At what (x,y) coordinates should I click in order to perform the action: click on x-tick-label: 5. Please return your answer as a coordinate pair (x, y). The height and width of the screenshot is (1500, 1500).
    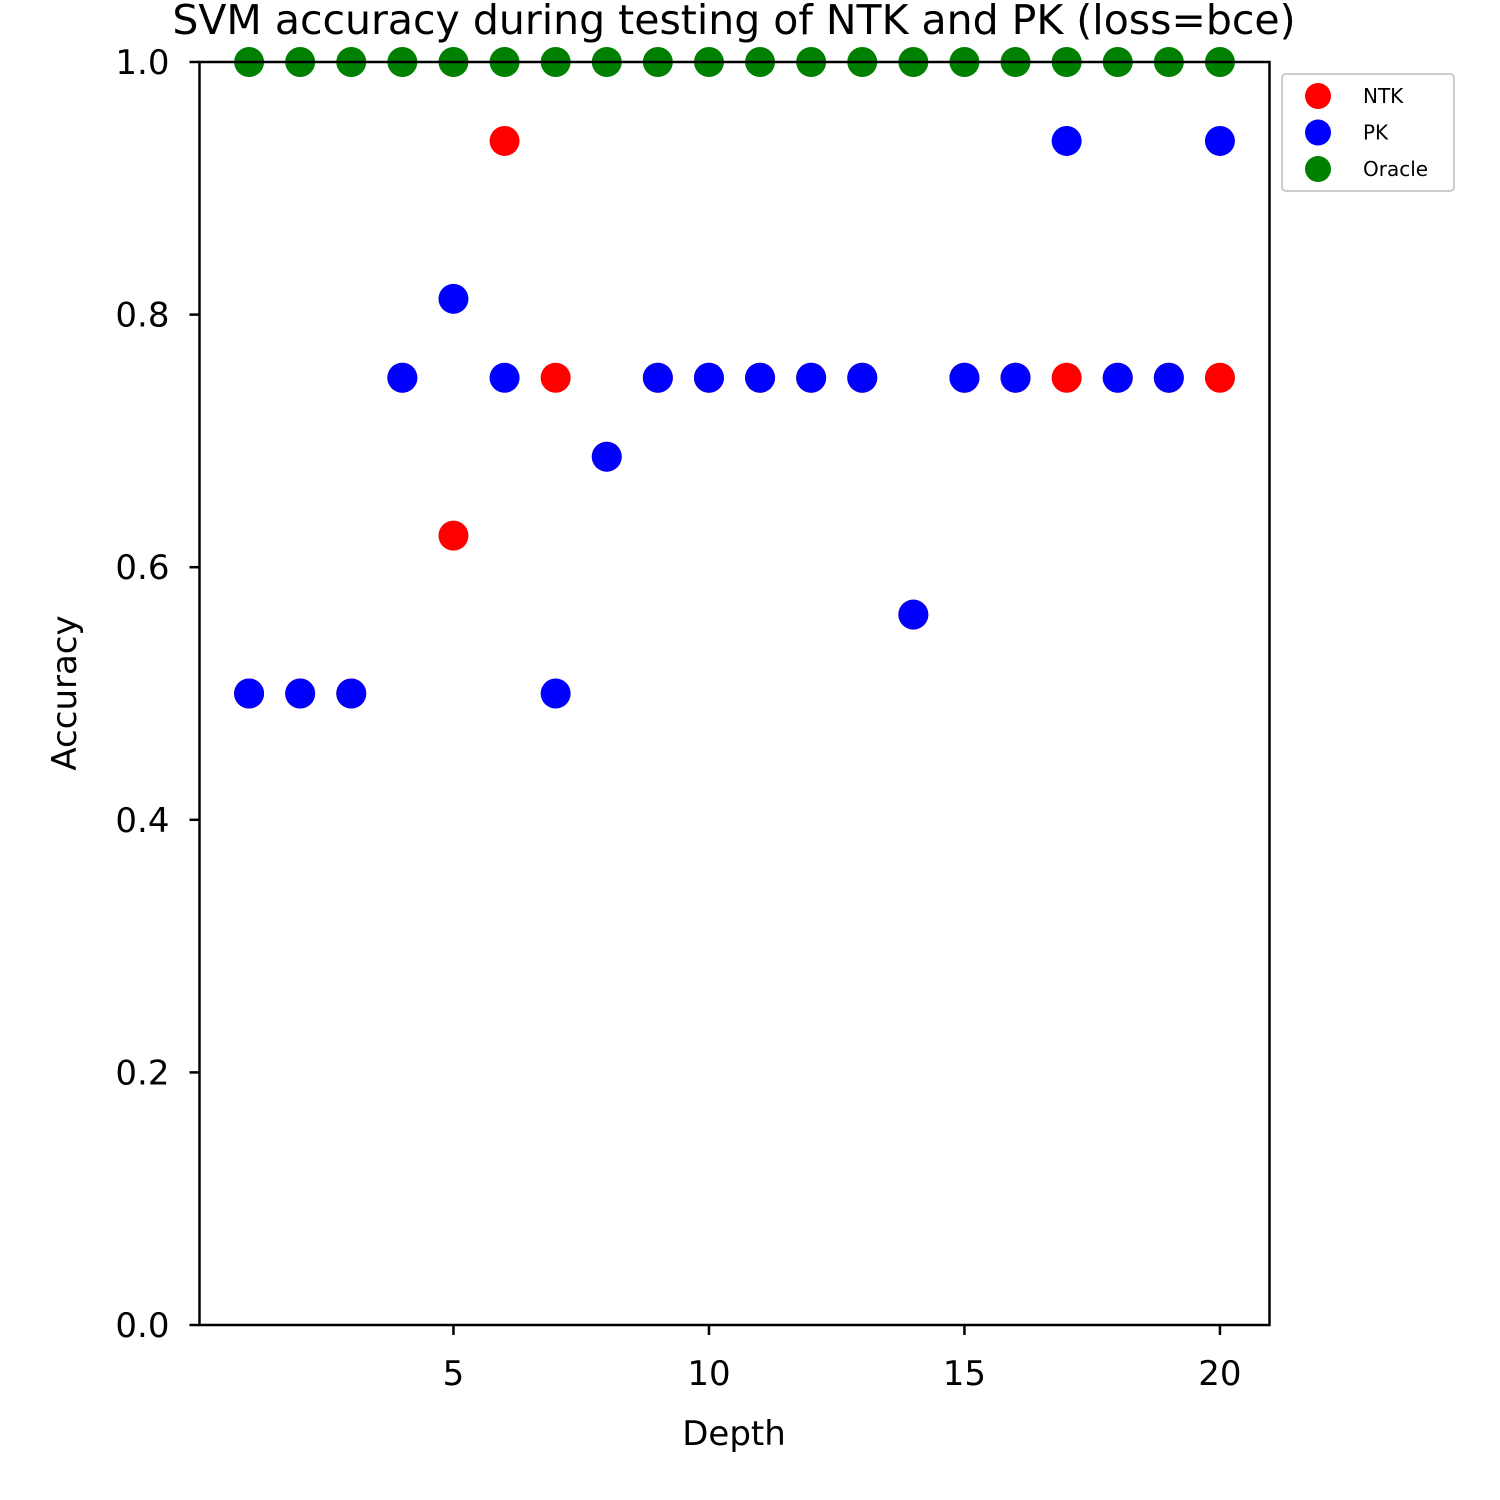
    Looking at the image, I should click on (454, 1374).